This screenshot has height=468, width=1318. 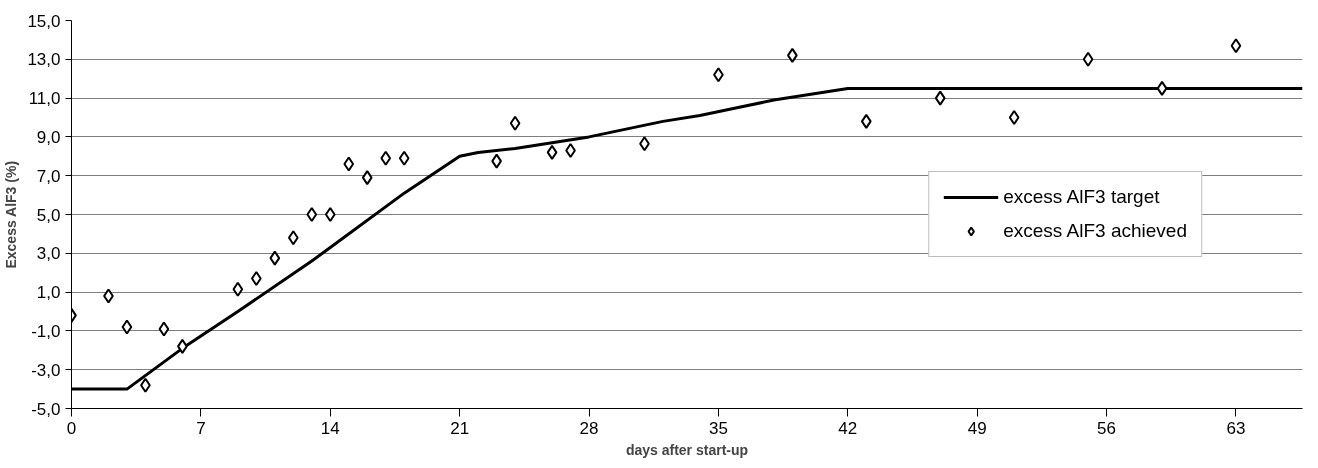 I want to click on x-tick-label: 63, so click(x=1236, y=428).